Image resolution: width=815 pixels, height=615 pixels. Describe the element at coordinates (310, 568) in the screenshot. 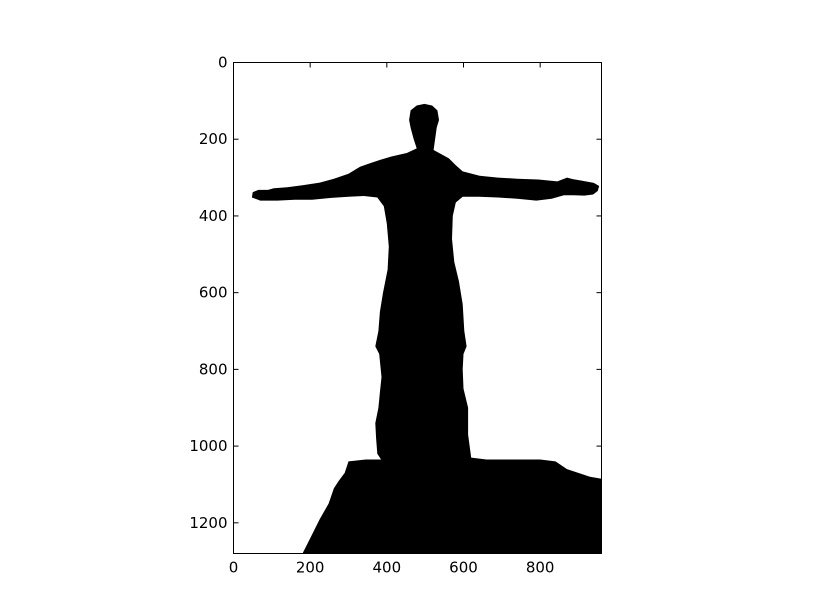

I see `x-tick-label: 200` at that location.